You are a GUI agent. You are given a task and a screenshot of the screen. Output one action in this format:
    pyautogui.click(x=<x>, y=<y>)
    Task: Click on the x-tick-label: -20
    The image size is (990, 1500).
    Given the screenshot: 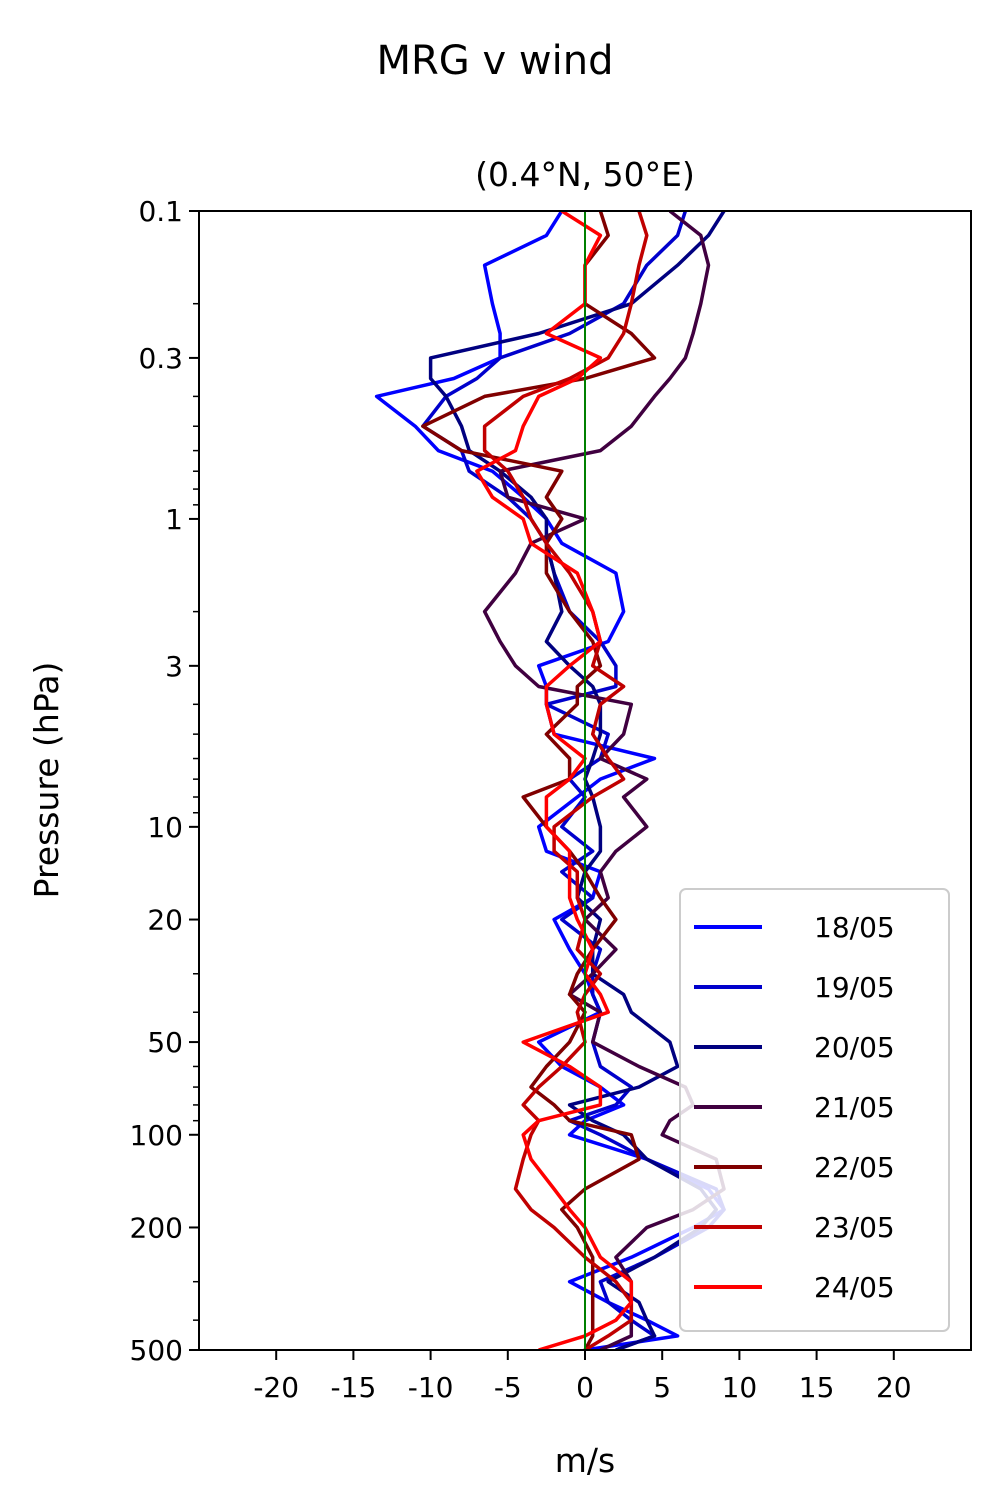 What is the action you would take?
    pyautogui.click(x=276, y=1387)
    